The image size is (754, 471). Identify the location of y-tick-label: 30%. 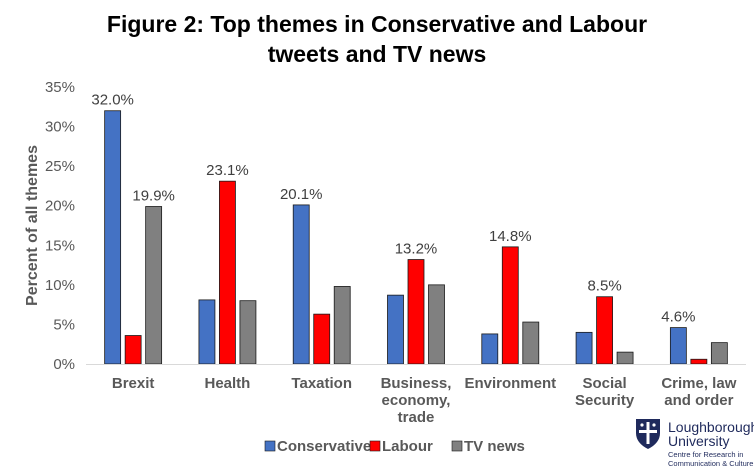
(60, 127).